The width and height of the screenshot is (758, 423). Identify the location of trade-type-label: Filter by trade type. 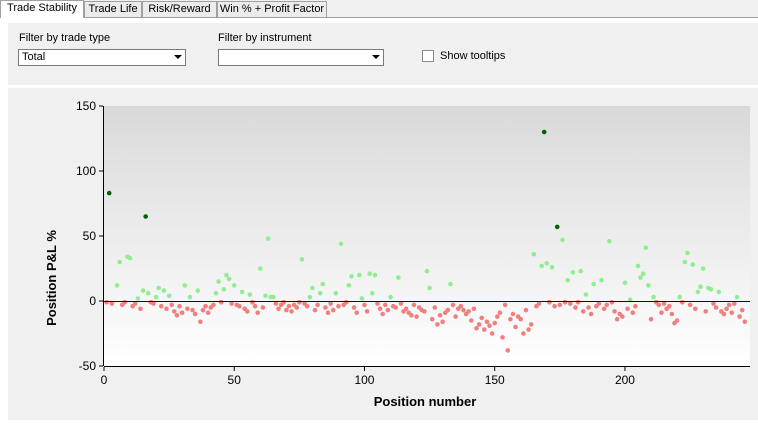
(65, 38).